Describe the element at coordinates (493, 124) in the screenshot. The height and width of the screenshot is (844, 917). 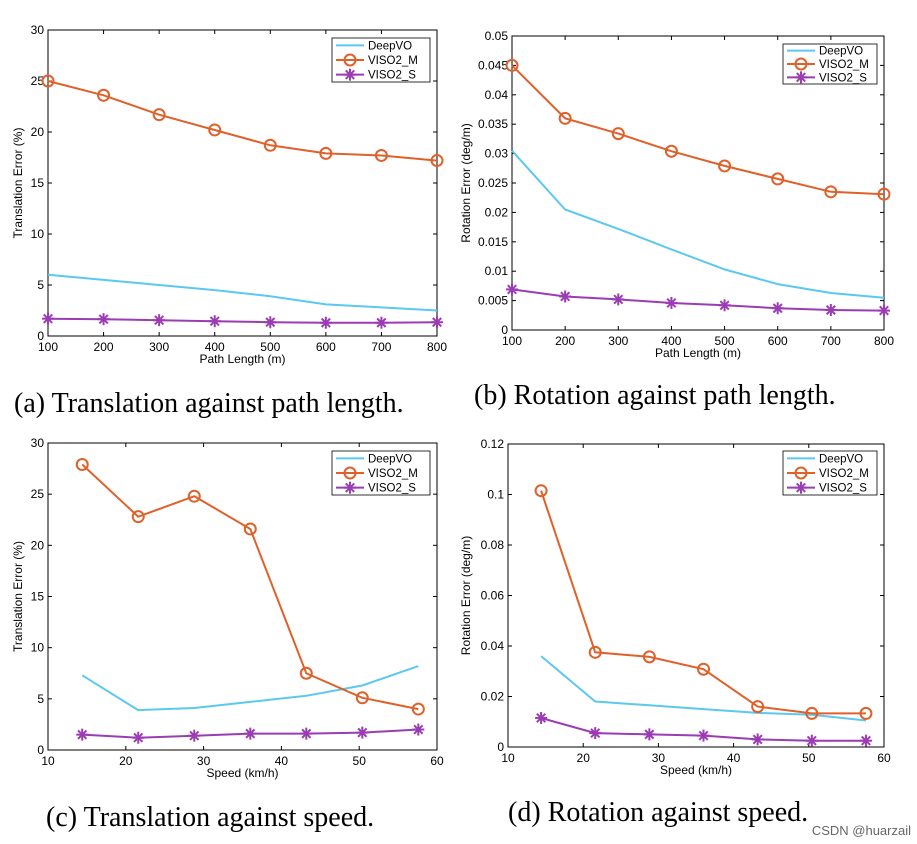
I see `y-tick-label: 0.035` at that location.